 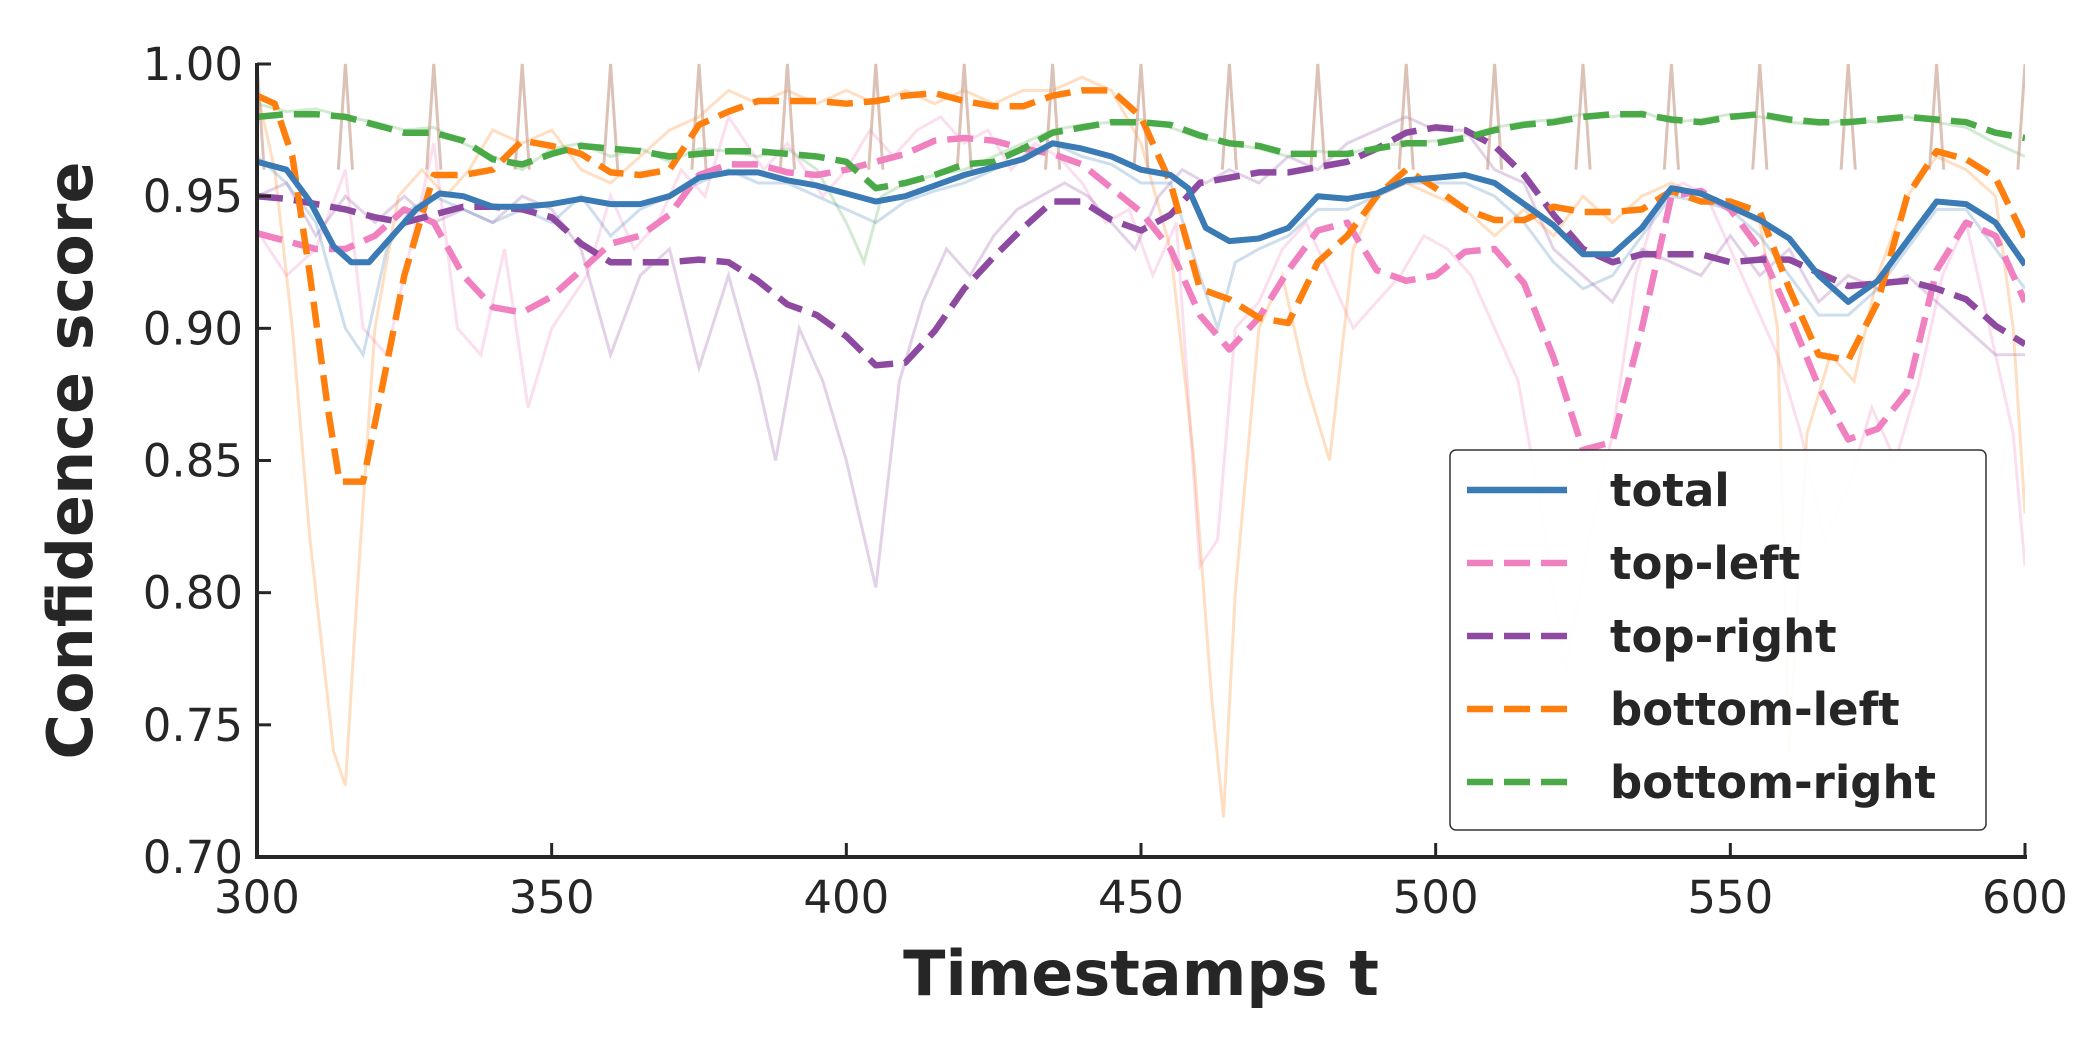 I want to click on legend-label-bottom-right: bottom-right, so click(x=1773, y=782).